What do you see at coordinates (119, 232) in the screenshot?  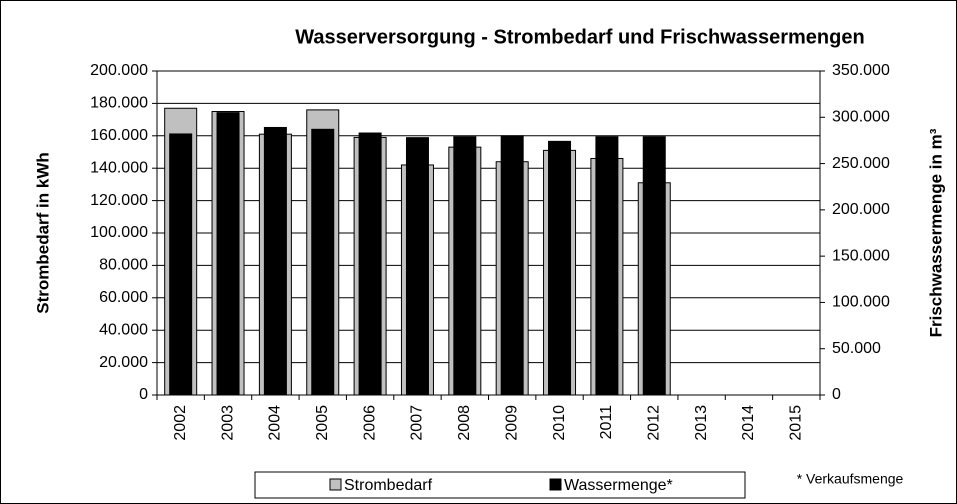 I see `y-tick-label: 100.000` at bounding box center [119, 232].